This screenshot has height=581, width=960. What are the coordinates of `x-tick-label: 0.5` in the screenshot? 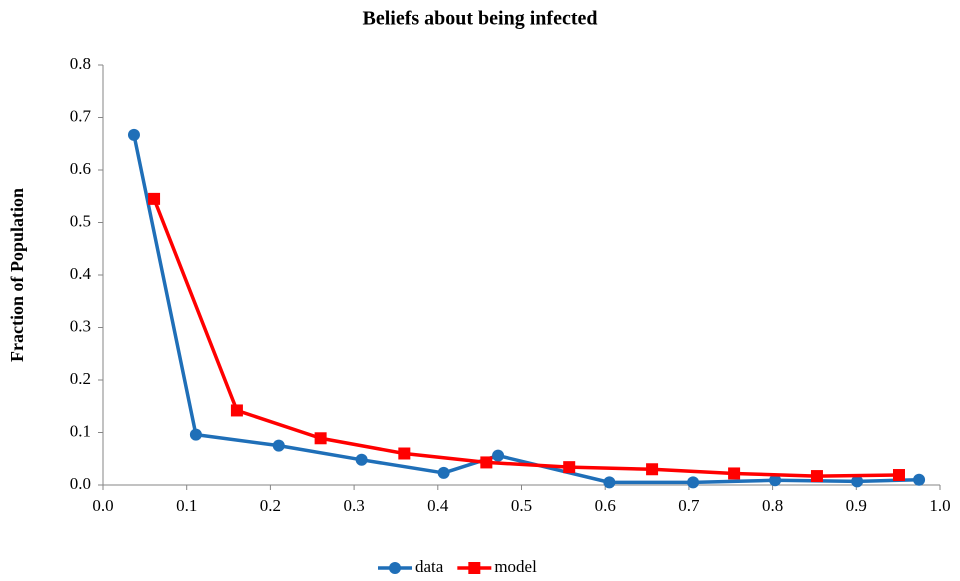 It's located at (521, 505).